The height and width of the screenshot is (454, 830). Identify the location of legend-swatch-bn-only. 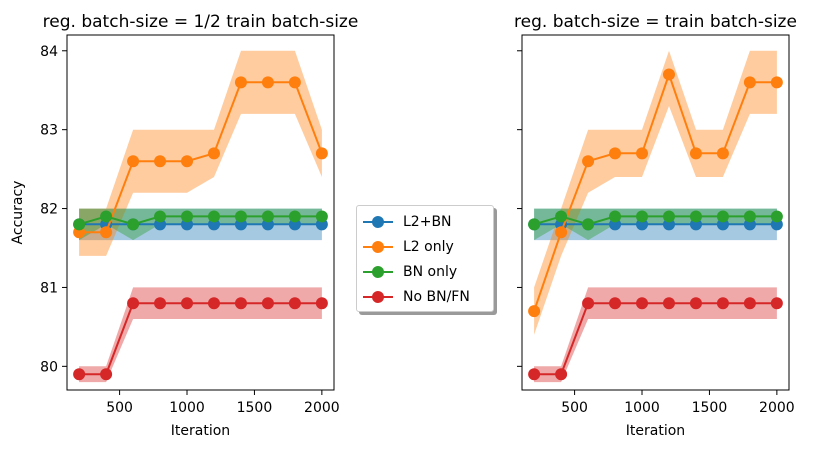
(378, 272).